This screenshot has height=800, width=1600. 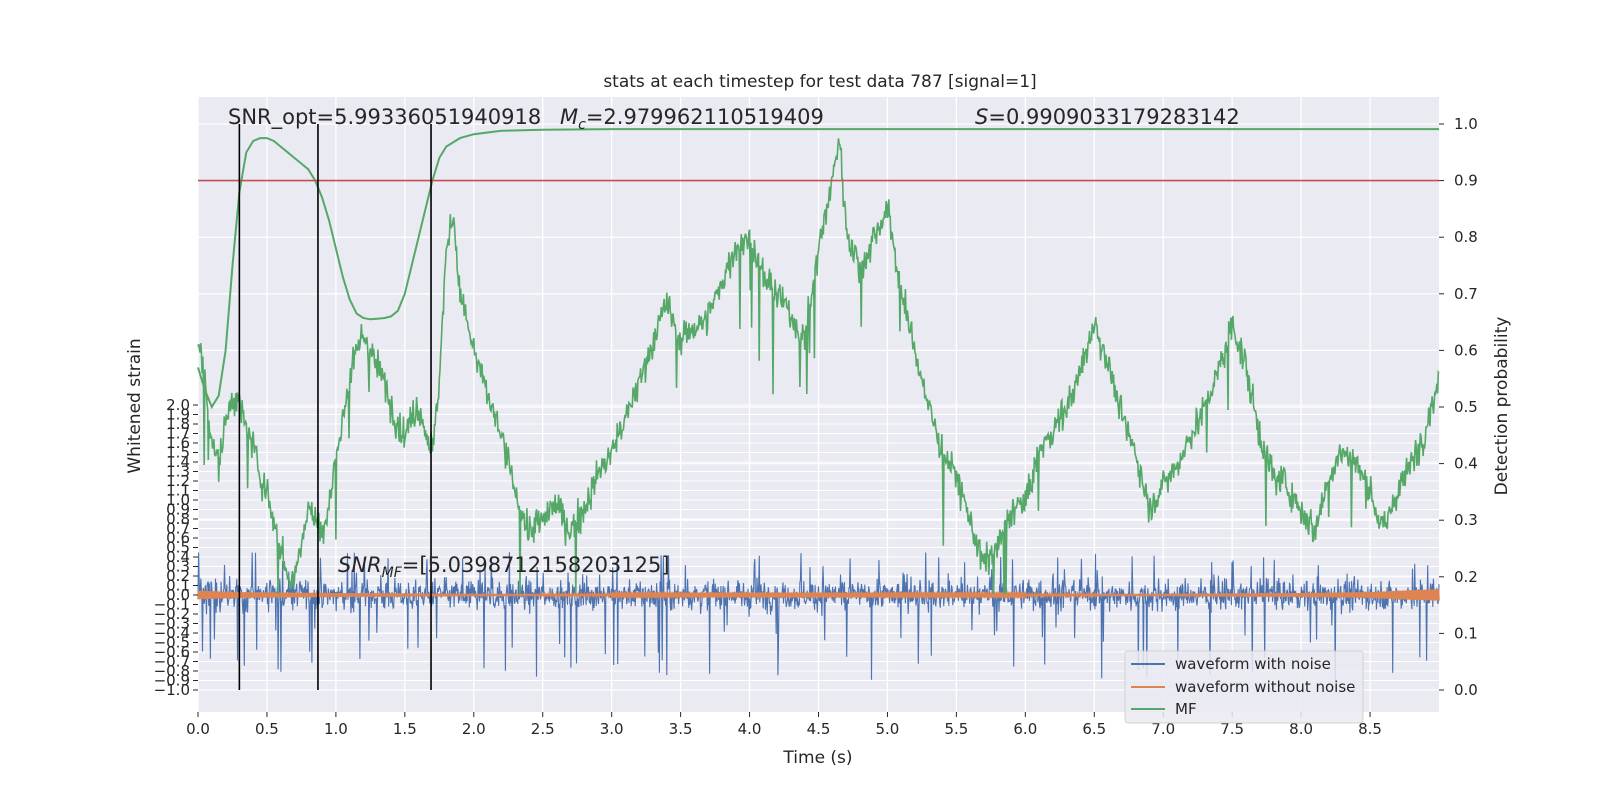 What do you see at coordinates (1163, 729) in the screenshot?
I see `x-tick-label: 7.0` at bounding box center [1163, 729].